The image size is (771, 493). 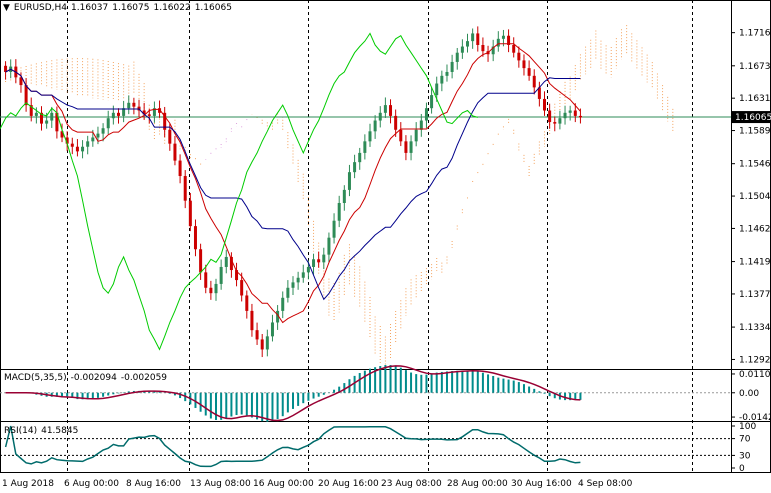 I want to click on rsi-tick-label: 0, so click(x=742, y=469).